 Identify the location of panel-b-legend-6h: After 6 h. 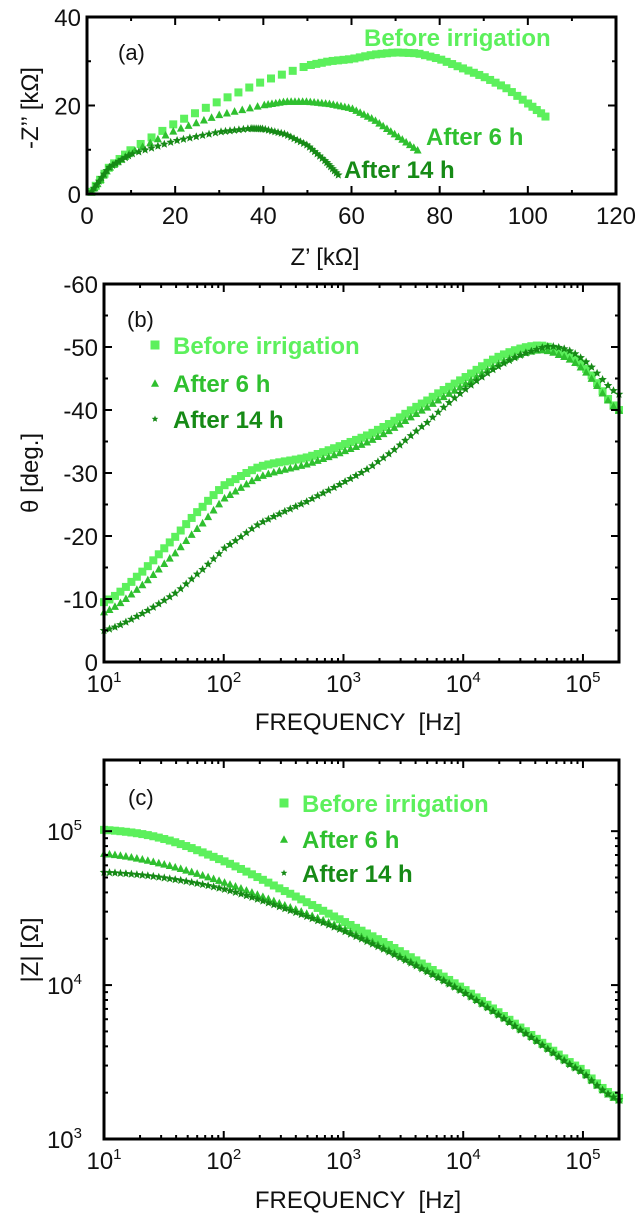
(221, 384).